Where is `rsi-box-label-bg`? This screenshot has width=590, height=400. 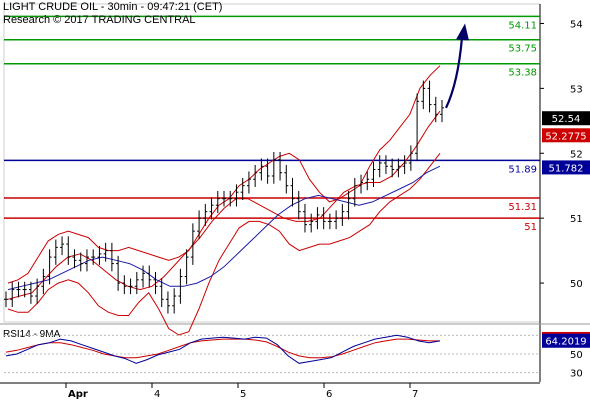
rsi-box-label-bg is located at coordinates (566, 340).